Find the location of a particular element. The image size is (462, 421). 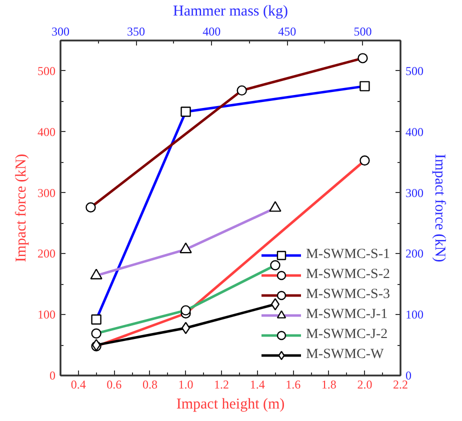

x2-tick-label: 450 is located at coordinates (287, 31).